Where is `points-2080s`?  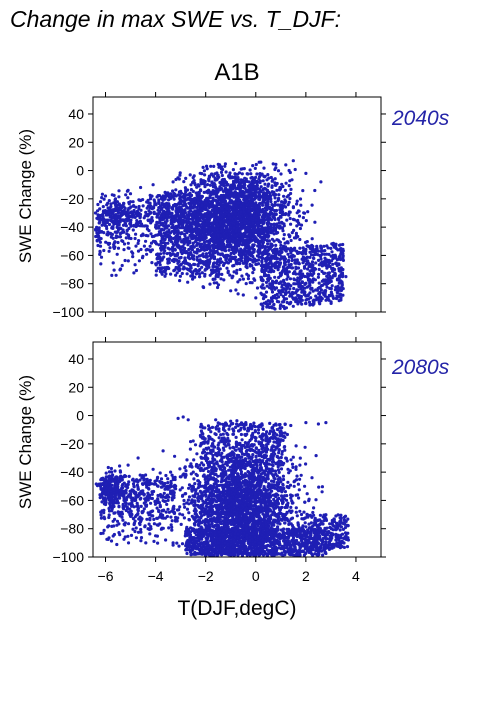 points-2080s is located at coordinates (222, 486).